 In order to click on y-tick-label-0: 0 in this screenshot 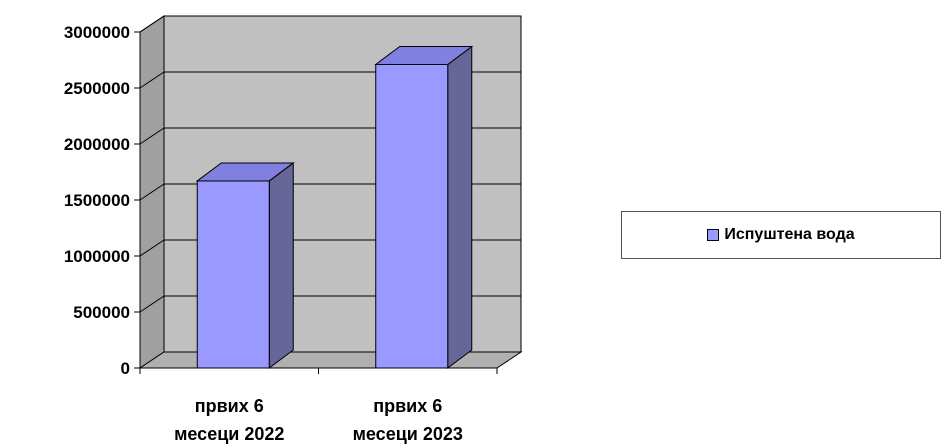, I will do `click(125, 368)`.